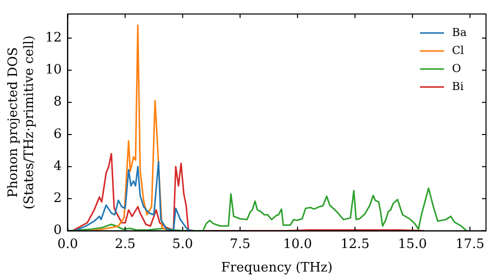 This screenshot has height=280, width=500. What do you see at coordinates (182, 244) in the screenshot?
I see `x-tick-label: 5.0` at bounding box center [182, 244].